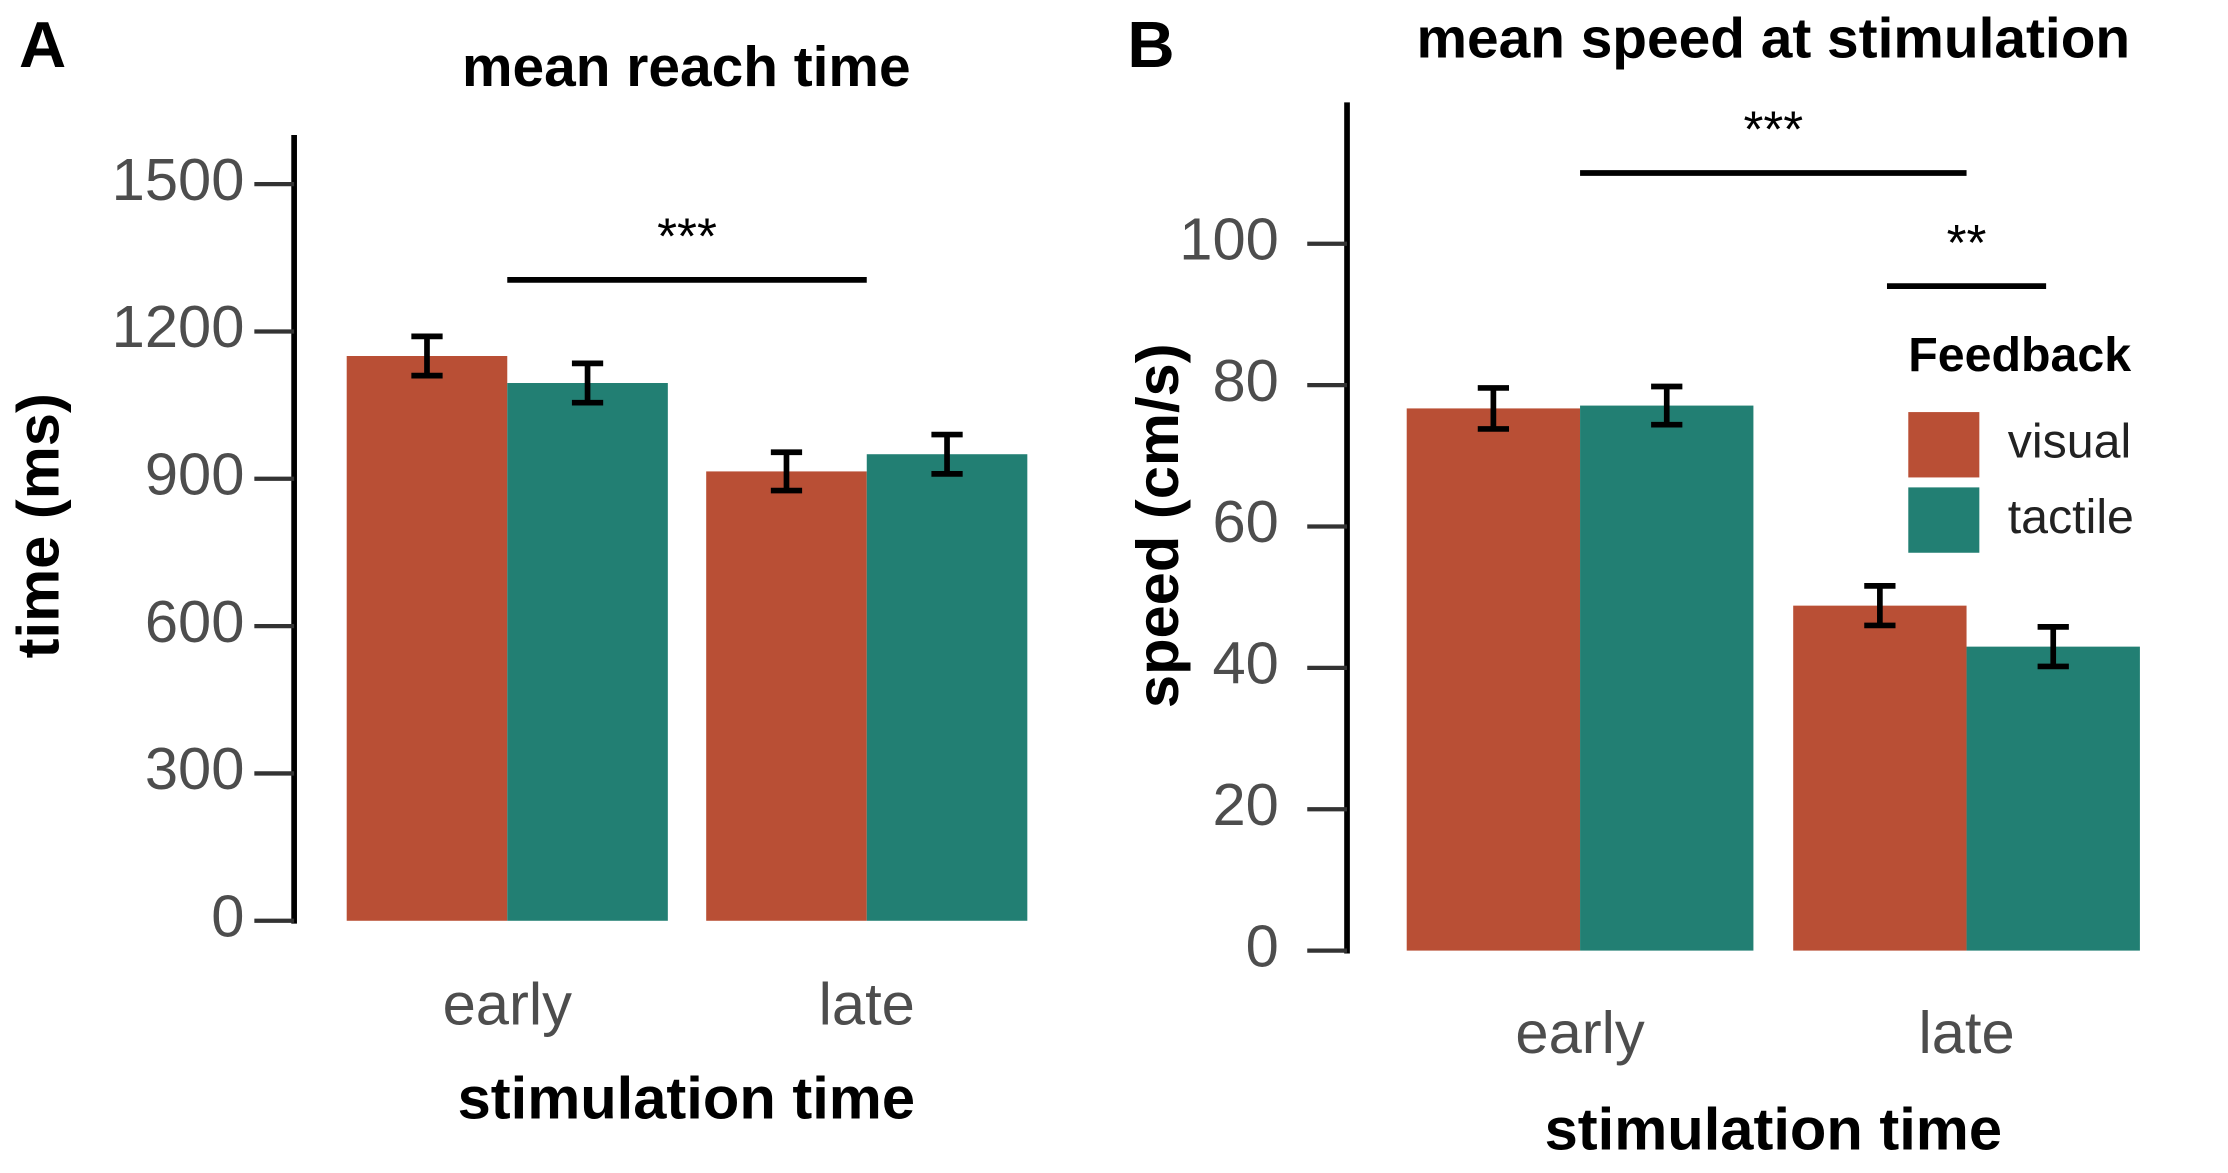 The height and width of the screenshot is (1173, 2228). I want to click on significance-label: **, so click(1967, 242).